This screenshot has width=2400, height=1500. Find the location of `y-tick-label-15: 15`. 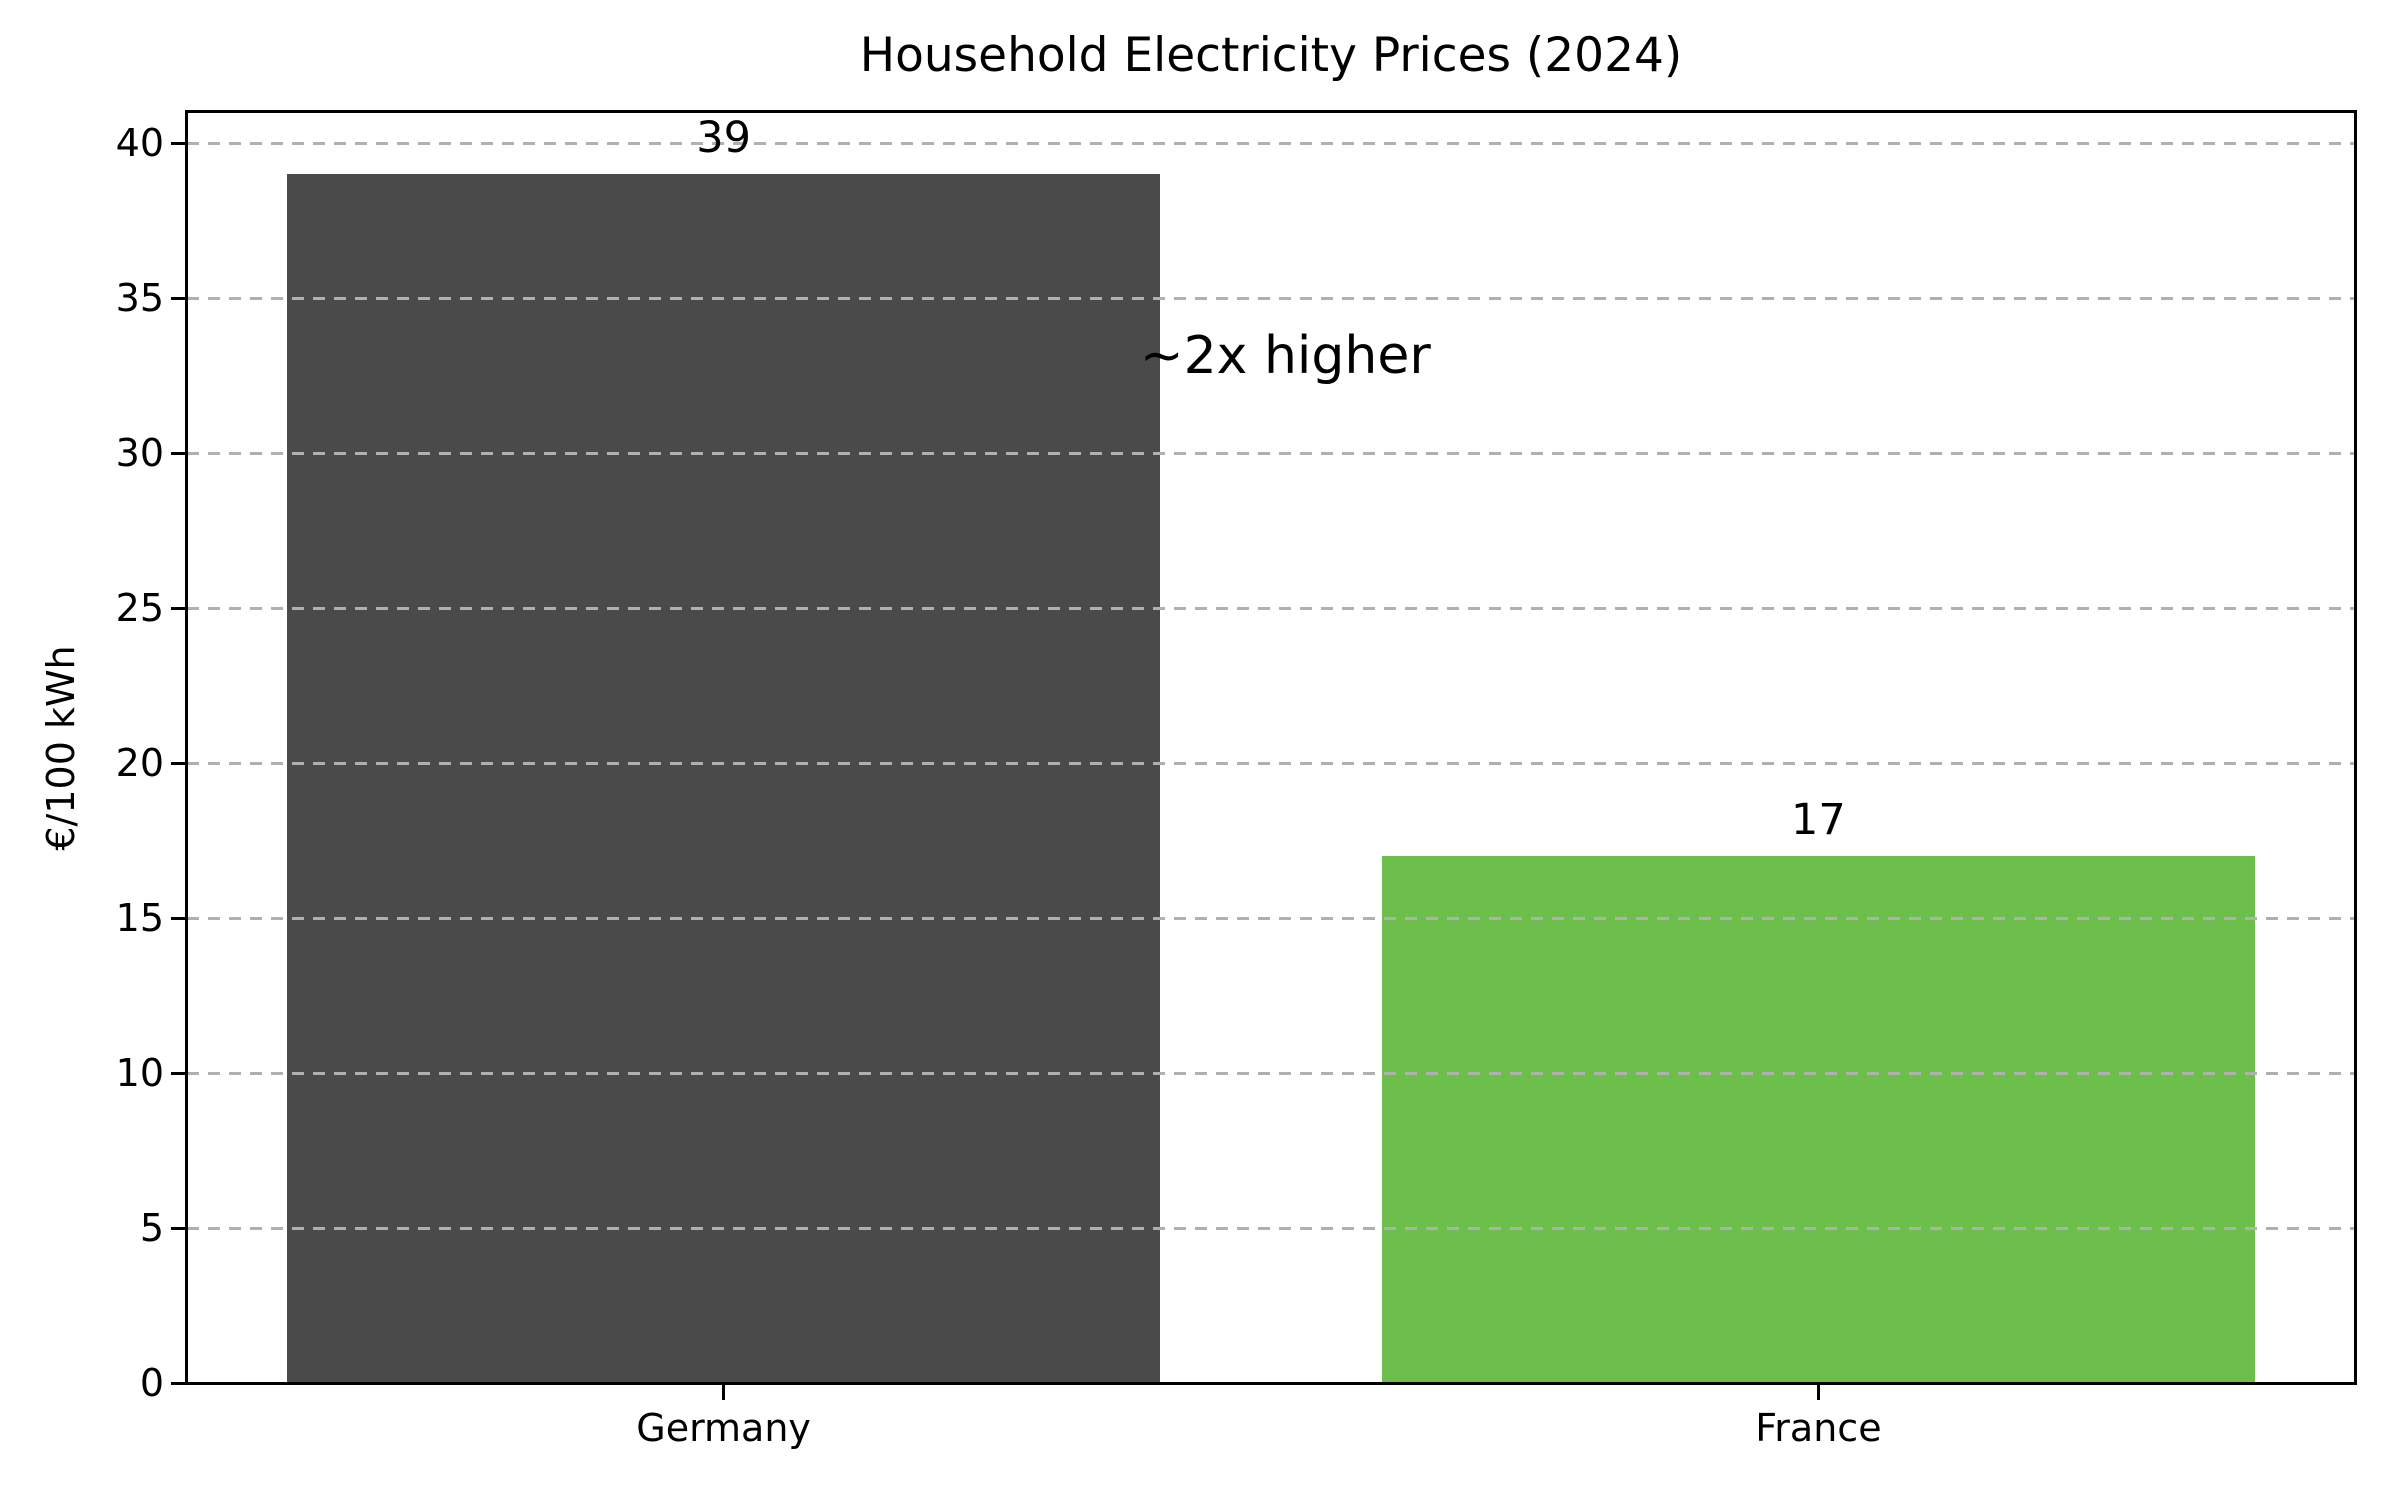

y-tick-label-15: 15 is located at coordinates (139, 918).